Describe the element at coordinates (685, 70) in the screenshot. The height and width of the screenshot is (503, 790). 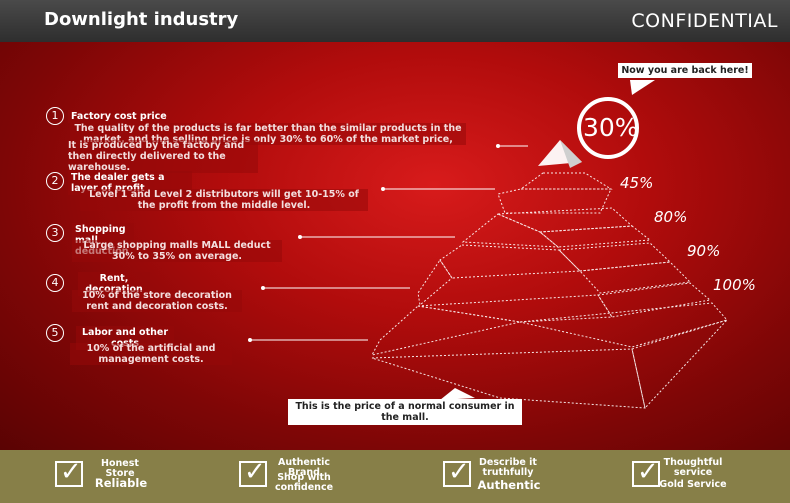
I see `top-callout: Now you are back here!` at that location.